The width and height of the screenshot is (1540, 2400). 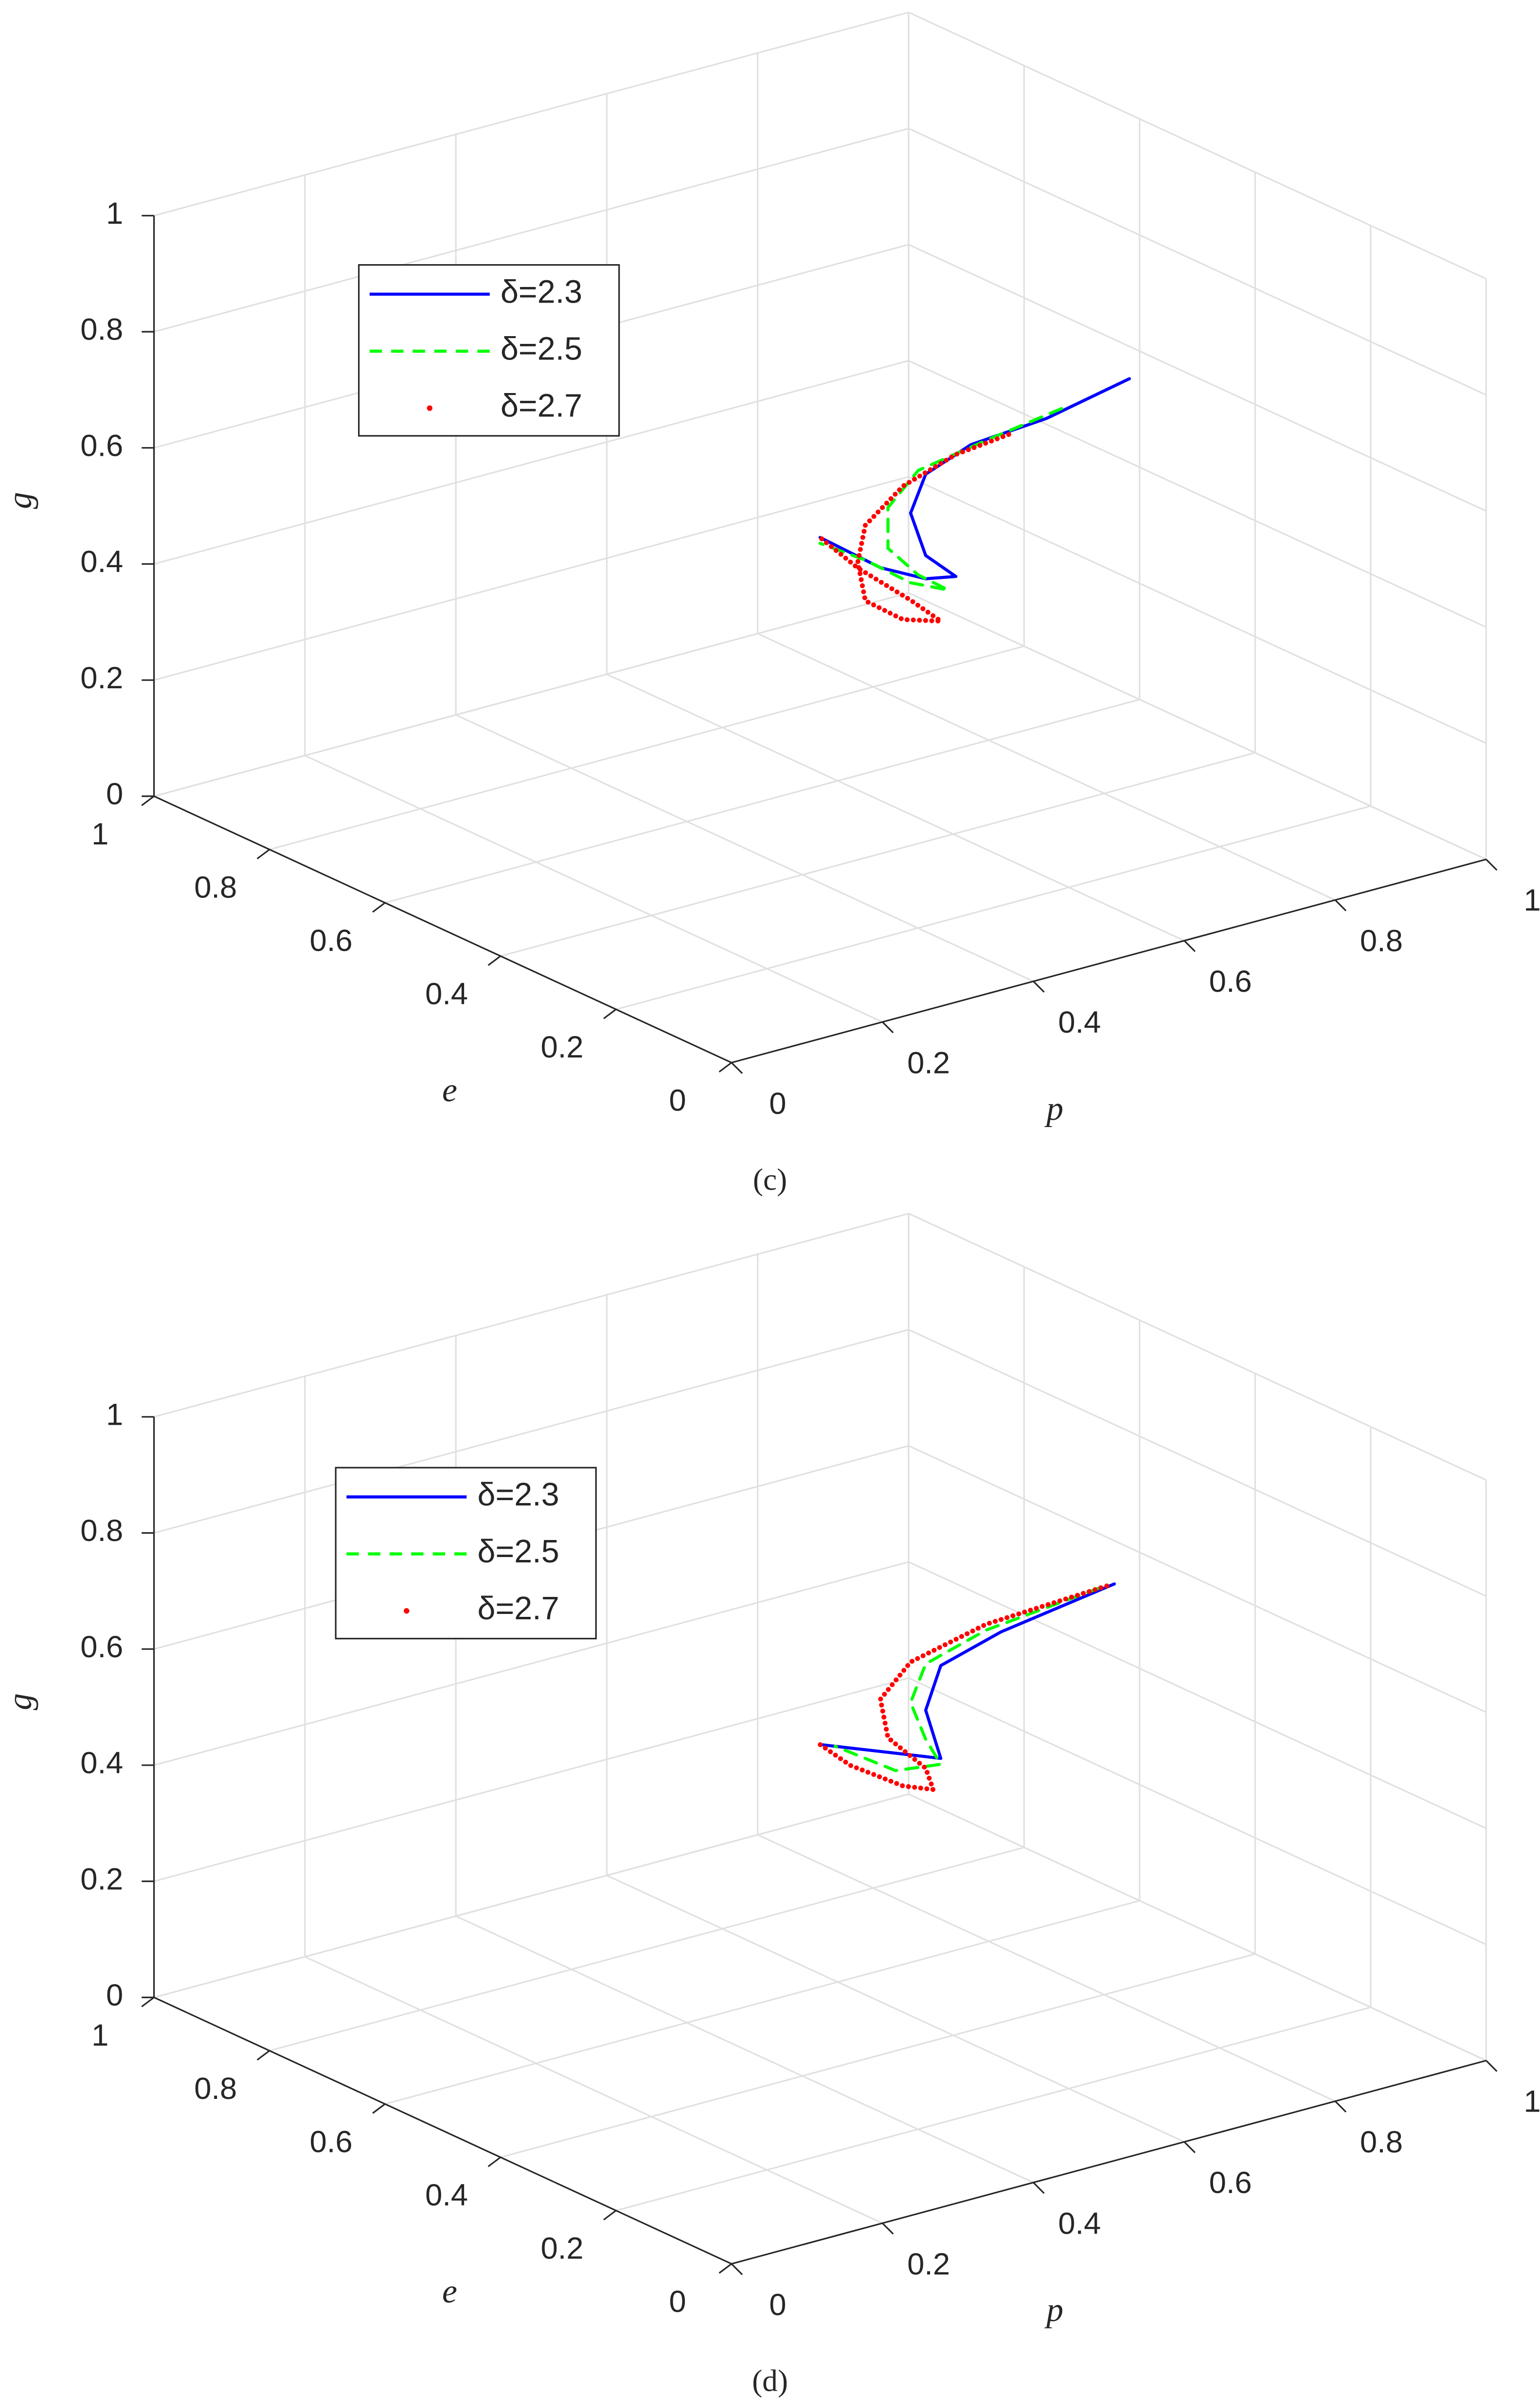 I want to click on x-tick-label: 0.8, so click(x=1381, y=2142).